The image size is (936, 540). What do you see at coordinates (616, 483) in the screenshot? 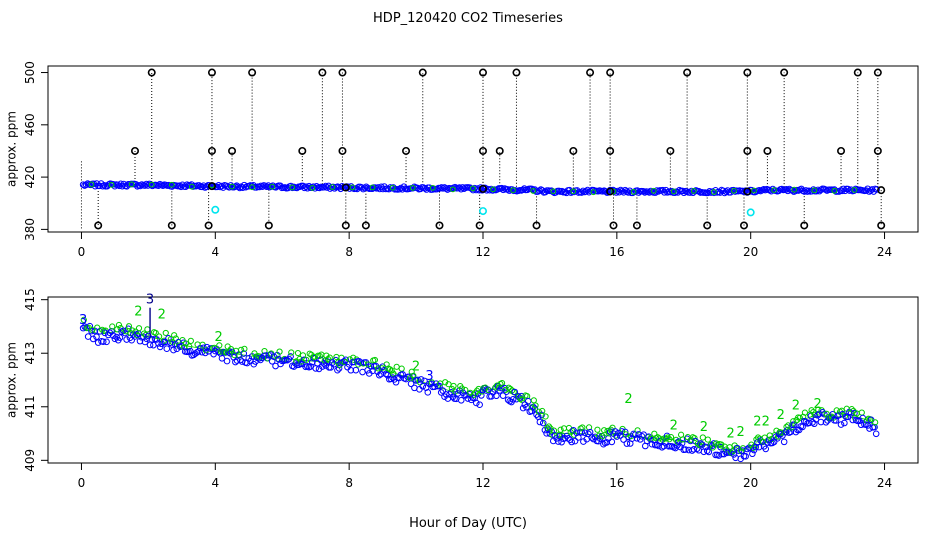
I see `bottom-x-tick-label: 16` at bounding box center [616, 483].